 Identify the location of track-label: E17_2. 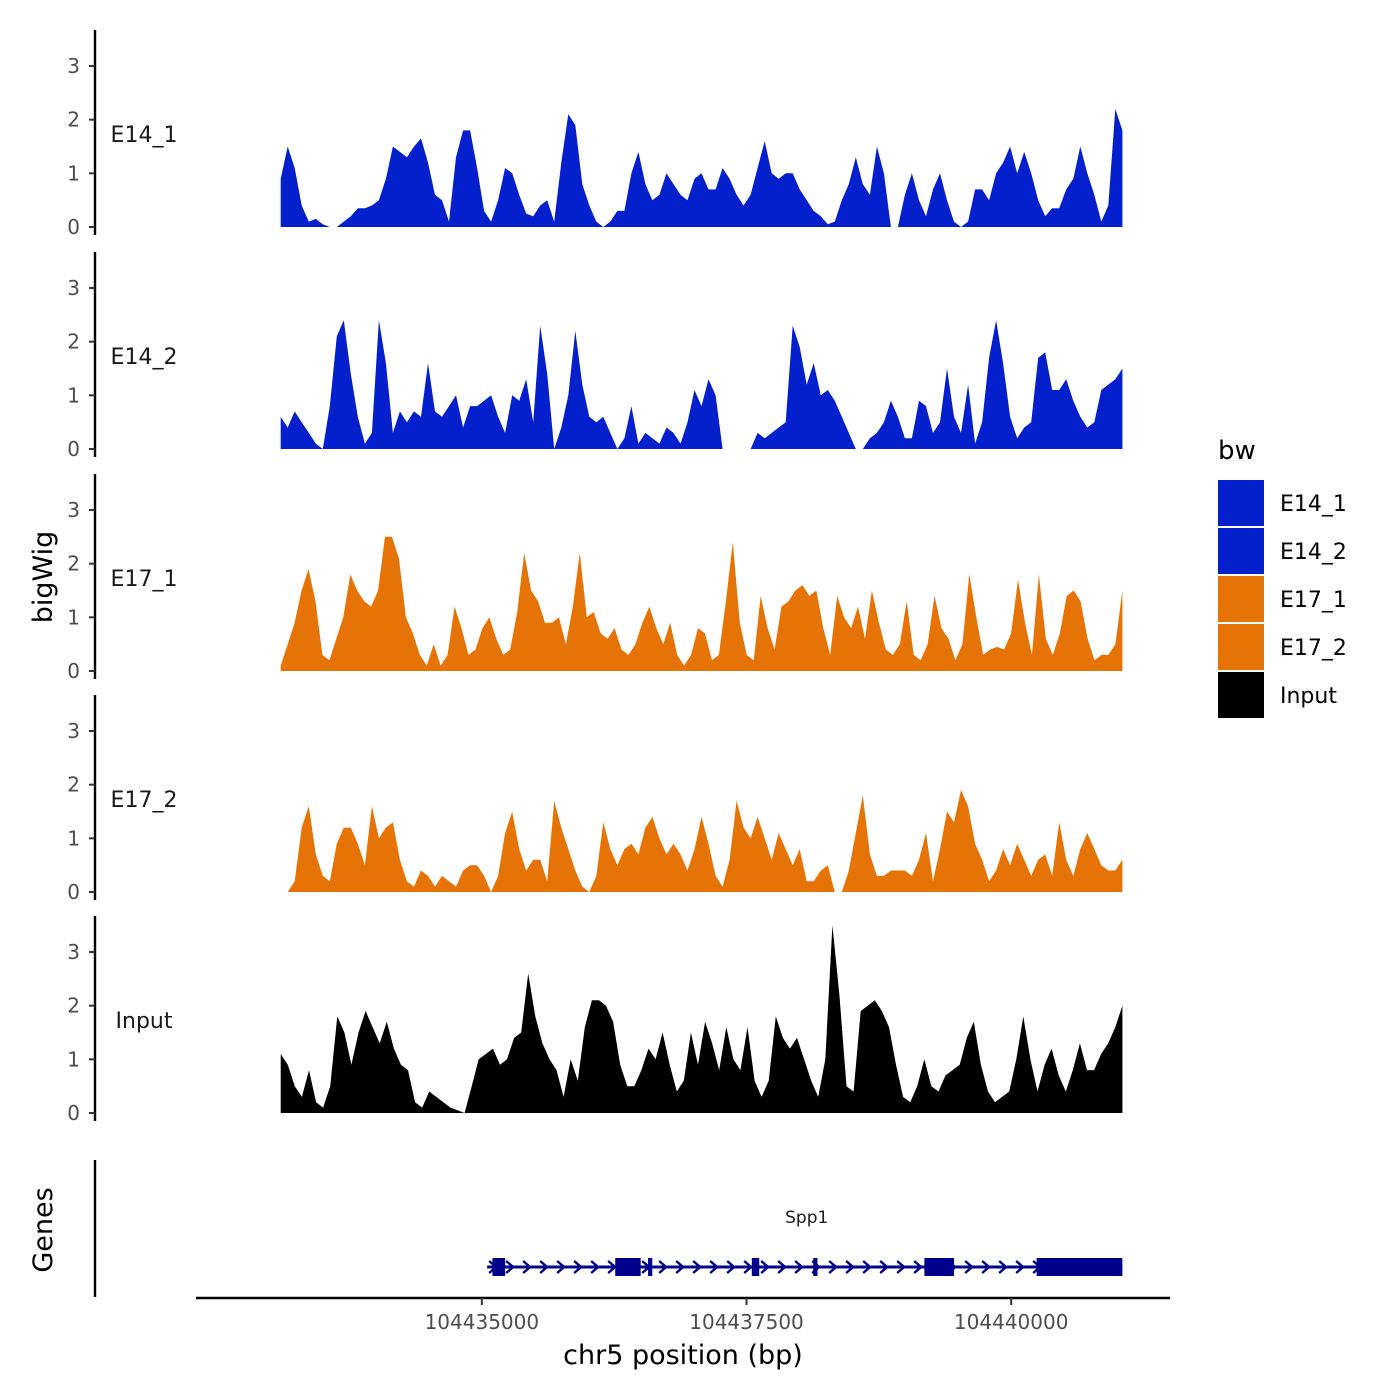
(144, 800).